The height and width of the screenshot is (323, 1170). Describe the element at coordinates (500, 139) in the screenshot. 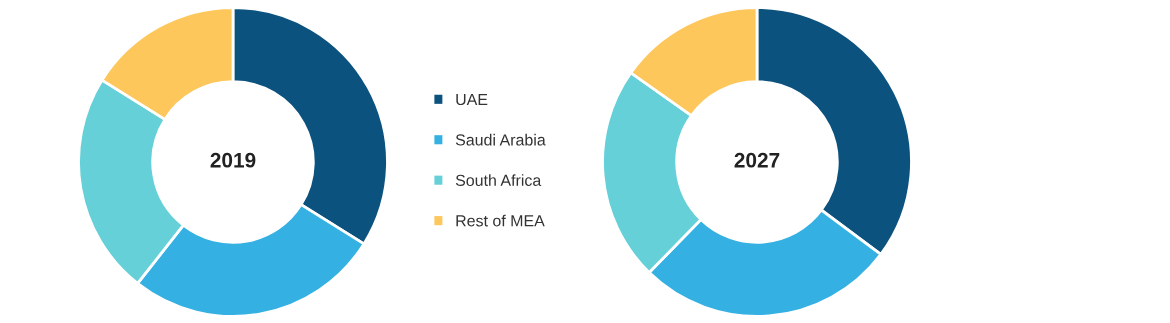

I see `legend-label: Saudi Arabia` at that location.